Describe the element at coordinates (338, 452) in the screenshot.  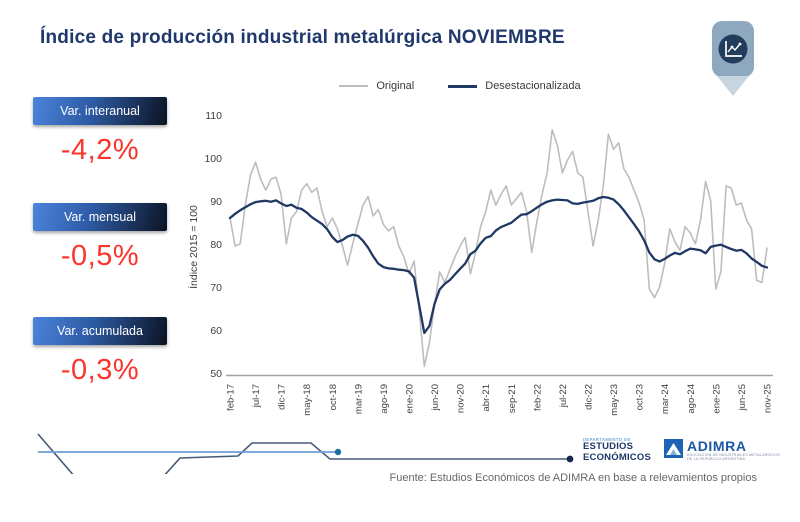
I see `deco-dot-blue` at that location.